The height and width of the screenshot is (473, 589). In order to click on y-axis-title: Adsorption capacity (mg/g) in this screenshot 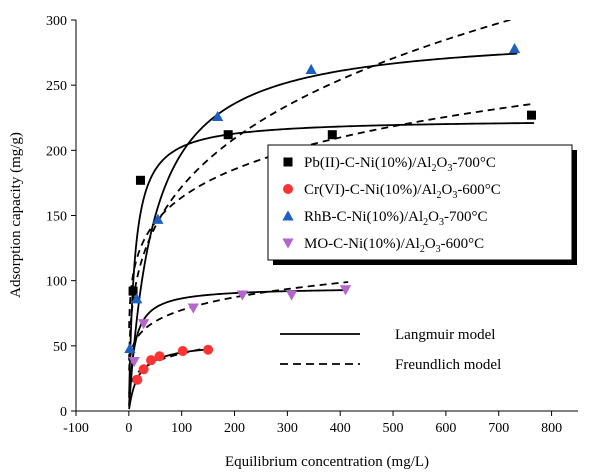, I will do `click(16, 215)`.